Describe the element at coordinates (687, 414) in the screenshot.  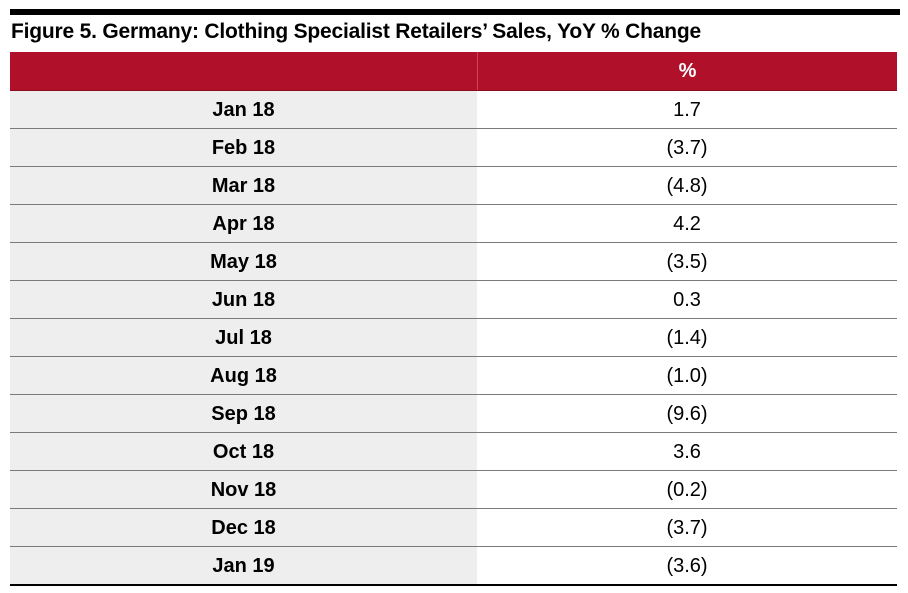
I see `row-value: (9.6)` at that location.